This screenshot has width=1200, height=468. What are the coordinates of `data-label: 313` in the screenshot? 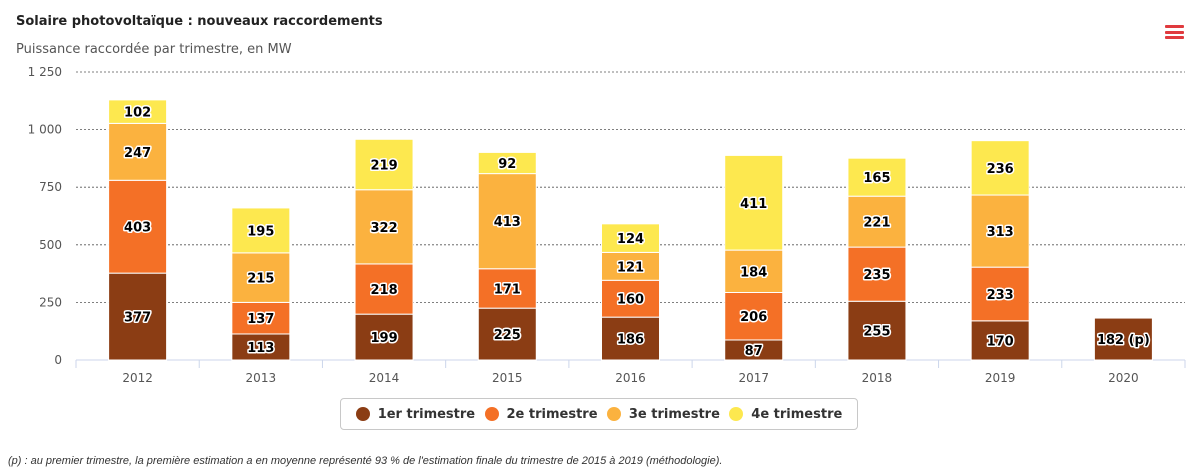 It's located at (1000, 232).